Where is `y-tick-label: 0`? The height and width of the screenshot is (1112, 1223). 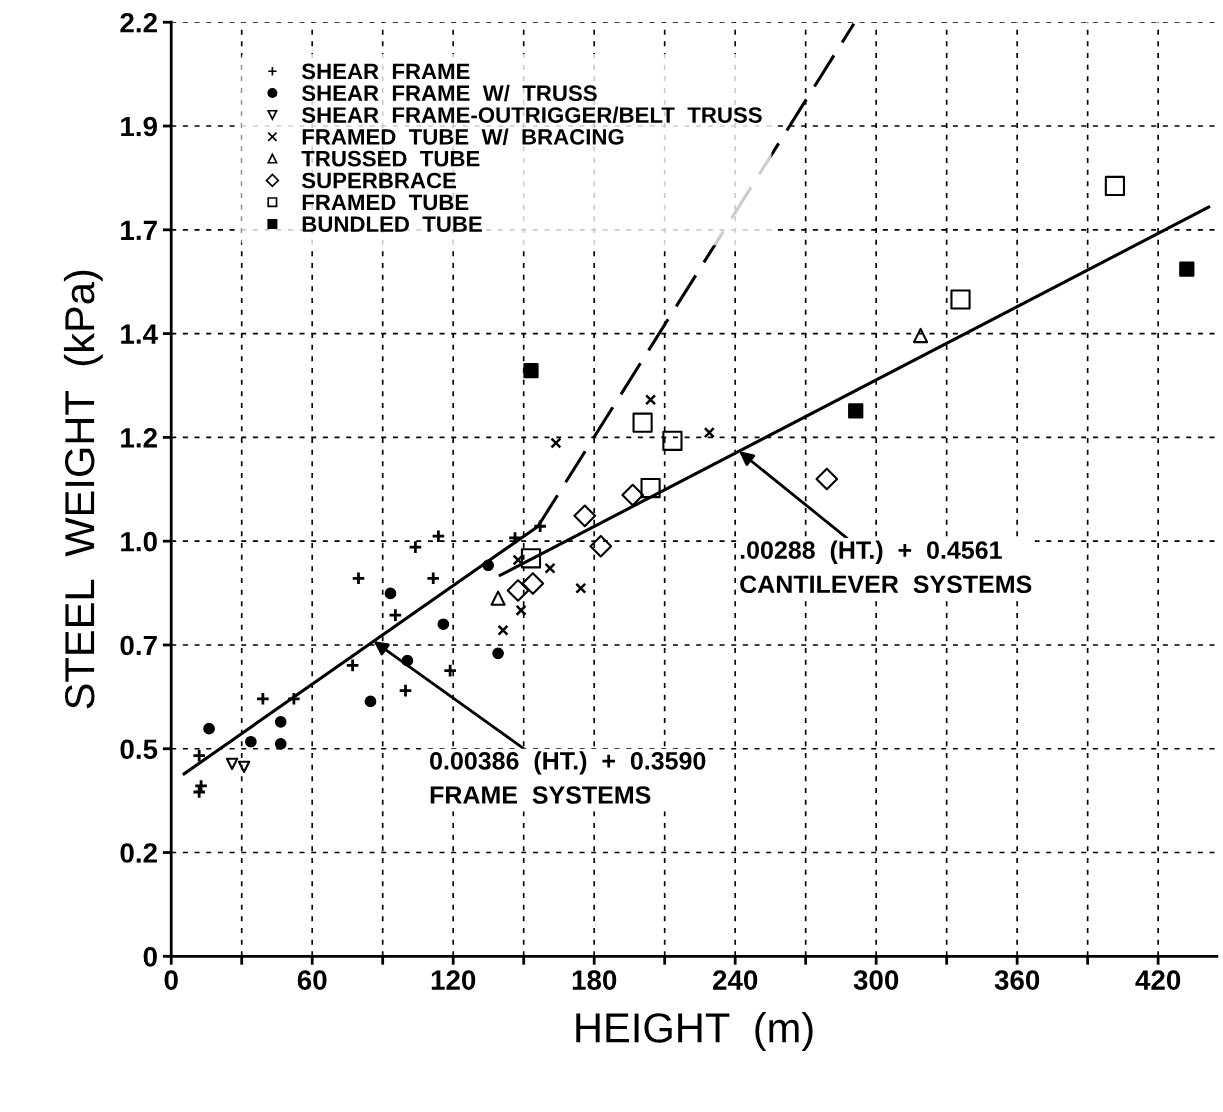
y-tick-label: 0 is located at coordinates (150, 956).